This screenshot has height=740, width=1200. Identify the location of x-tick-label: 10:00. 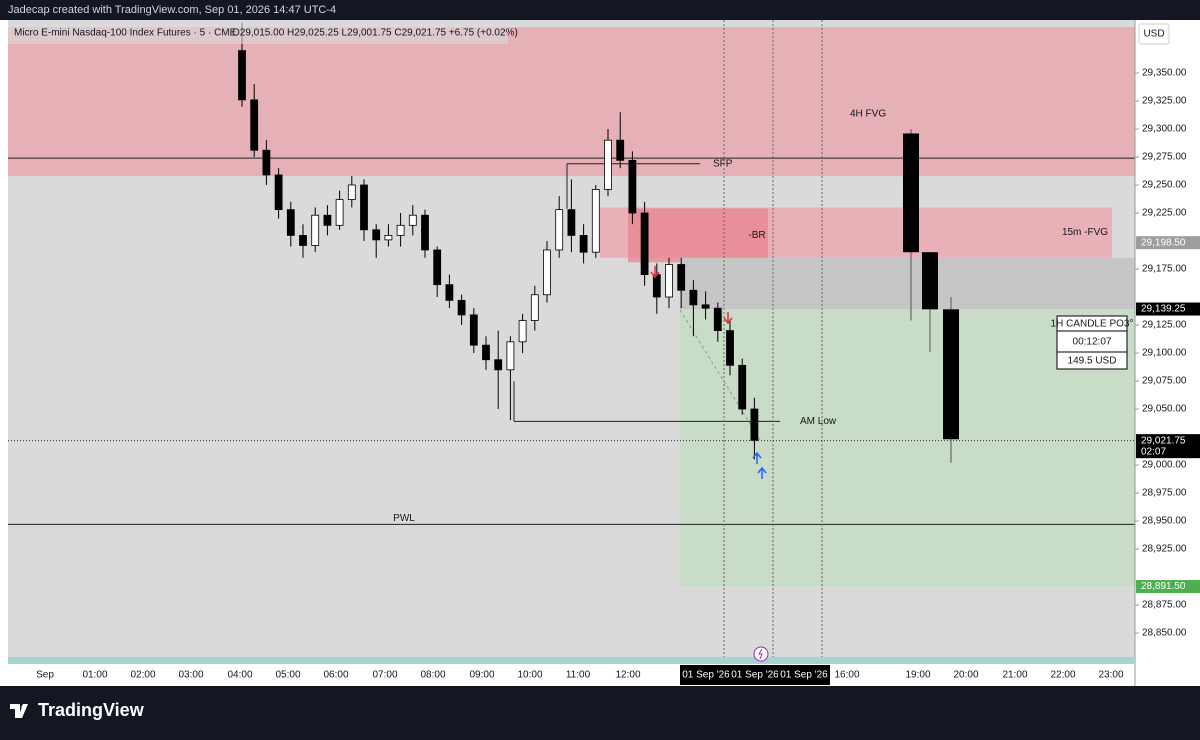
(529, 675).